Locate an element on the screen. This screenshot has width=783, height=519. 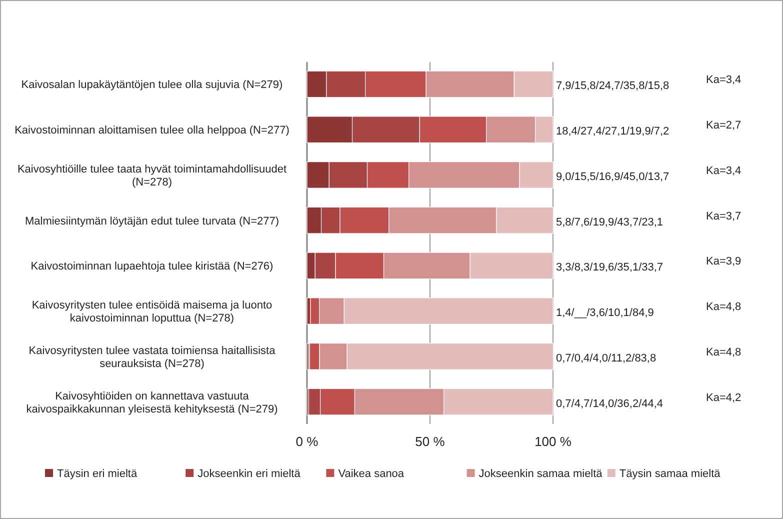
legend-label: Vaikea sanoa is located at coordinates (371, 474).